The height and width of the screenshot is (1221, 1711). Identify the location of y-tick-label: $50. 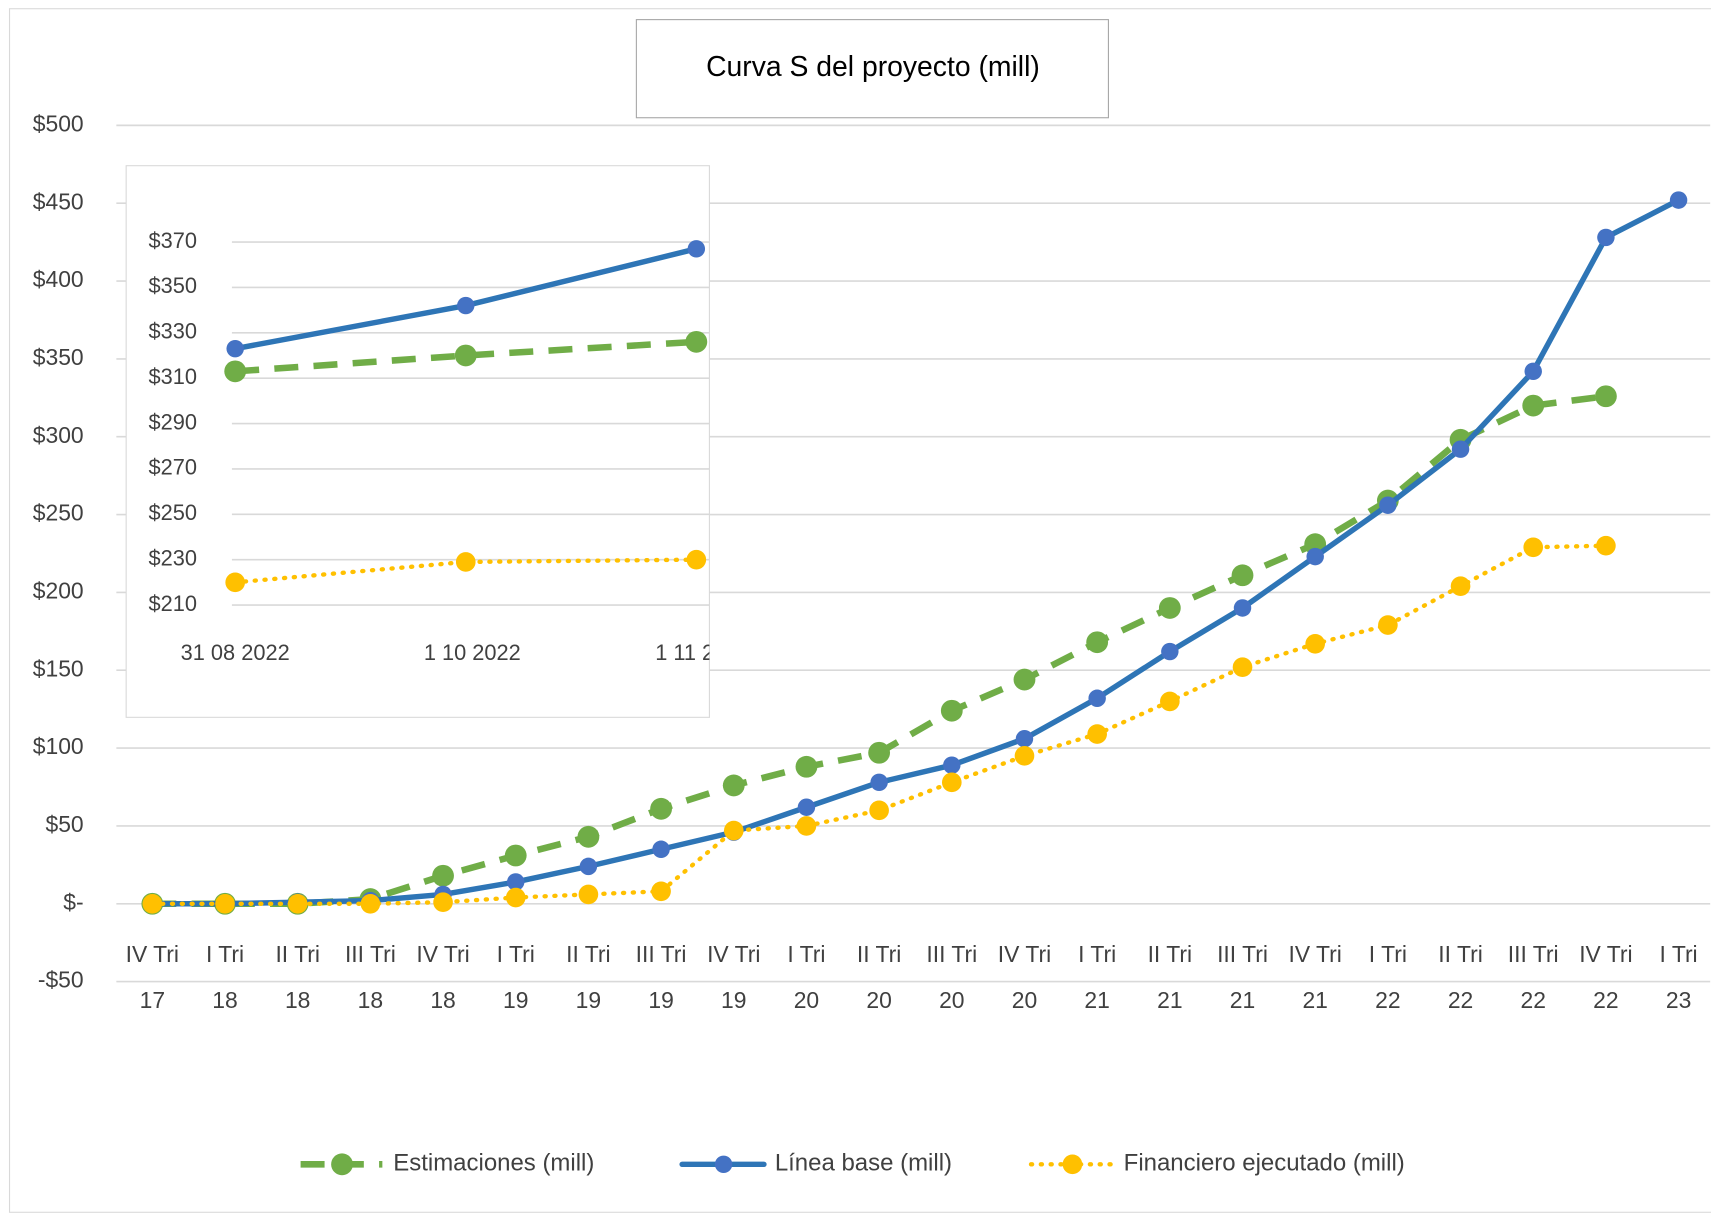
(64, 824).